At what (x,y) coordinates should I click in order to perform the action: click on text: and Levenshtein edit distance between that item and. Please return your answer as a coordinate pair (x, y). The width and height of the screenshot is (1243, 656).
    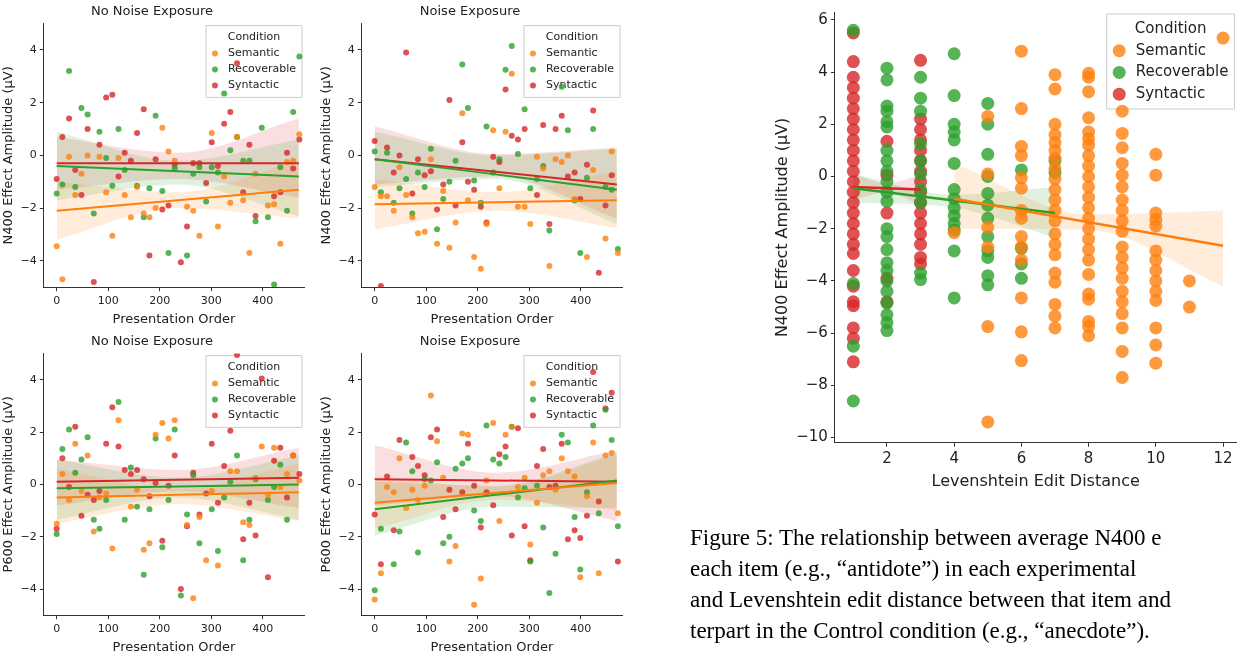
    Looking at the image, I should click on (931, 600).